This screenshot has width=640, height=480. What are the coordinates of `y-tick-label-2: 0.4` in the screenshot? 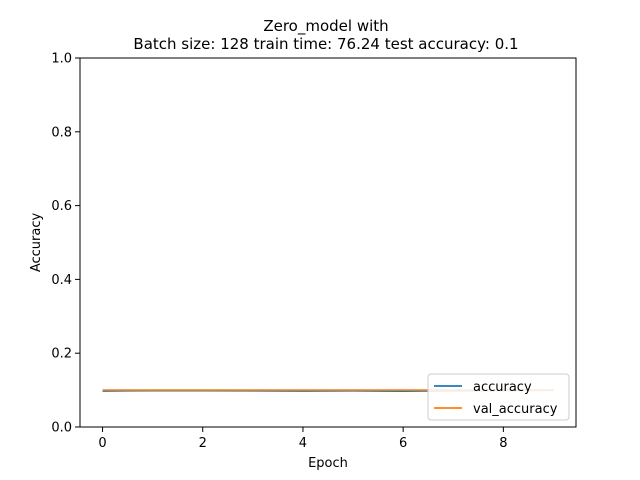 It's located at (61, 280).